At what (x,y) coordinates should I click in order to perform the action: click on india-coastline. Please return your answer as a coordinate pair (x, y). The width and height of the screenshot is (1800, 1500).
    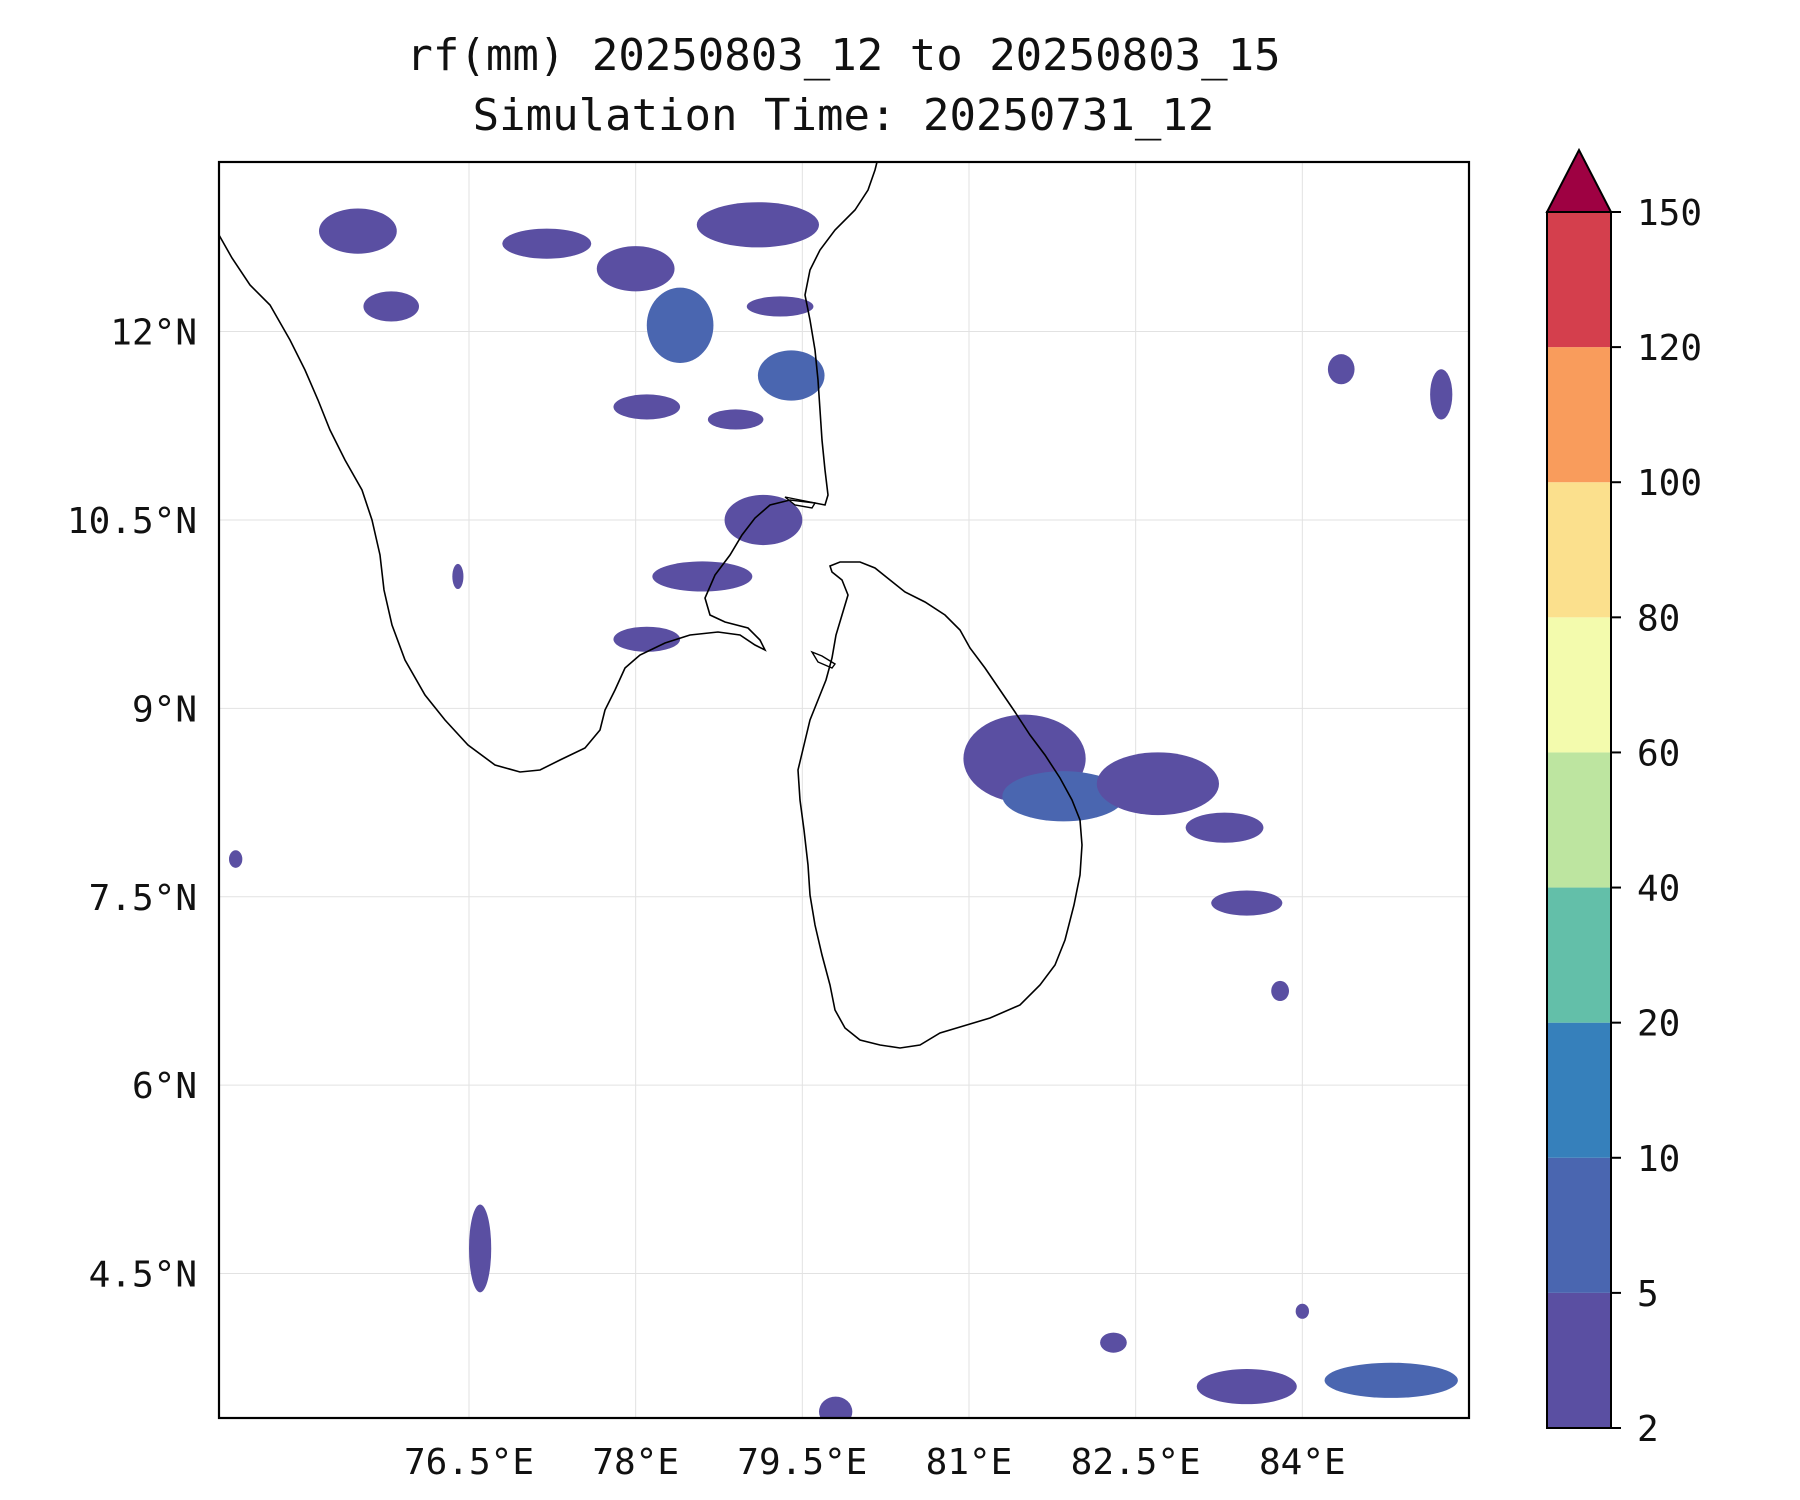
    Looking at the image, I should click on (548, 467).